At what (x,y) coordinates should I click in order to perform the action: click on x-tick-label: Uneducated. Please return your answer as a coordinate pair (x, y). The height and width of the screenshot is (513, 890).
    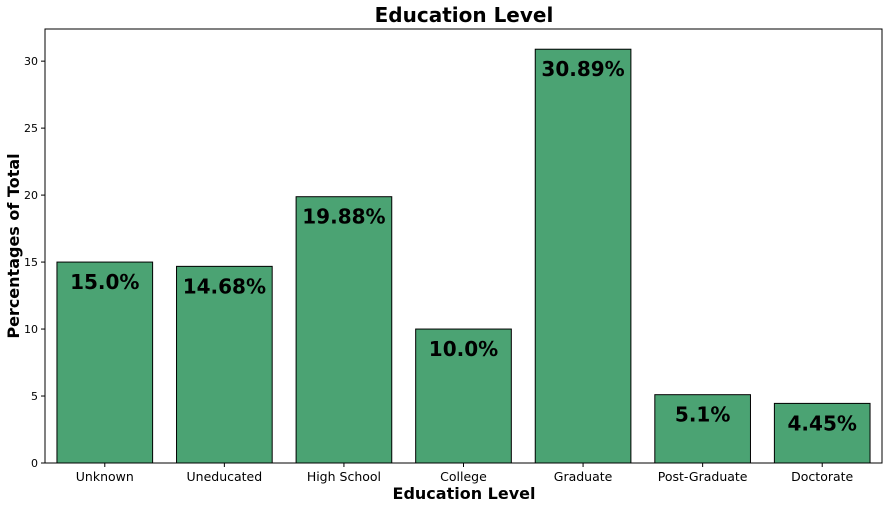
    Looking at the image, I should click on (225, 476).